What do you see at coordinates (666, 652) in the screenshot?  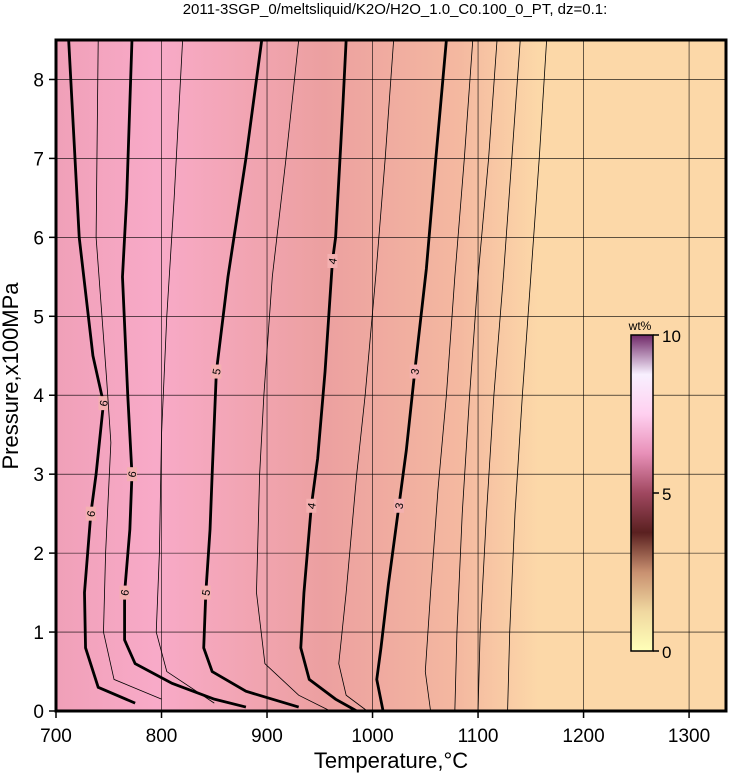 I see `colorbar-tick-label: 0` at bounding box center [666, 652].